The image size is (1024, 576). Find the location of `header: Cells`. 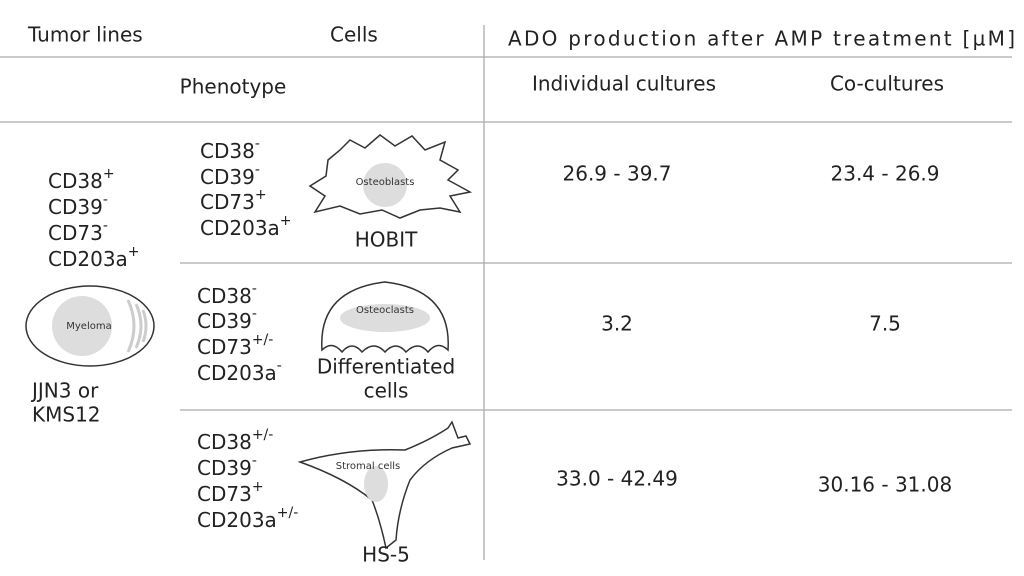

header: Cells is located at coordinates (354, 35).